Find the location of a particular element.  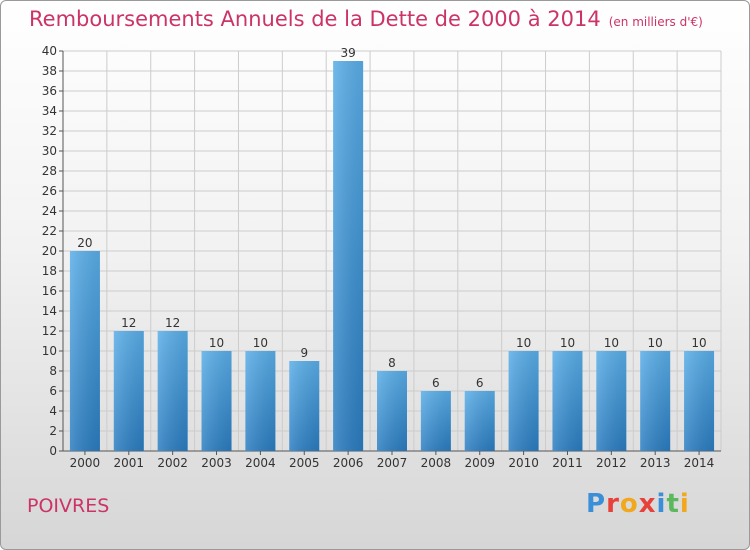

y-tick-label: 20 is located at coordinates (49, 251).